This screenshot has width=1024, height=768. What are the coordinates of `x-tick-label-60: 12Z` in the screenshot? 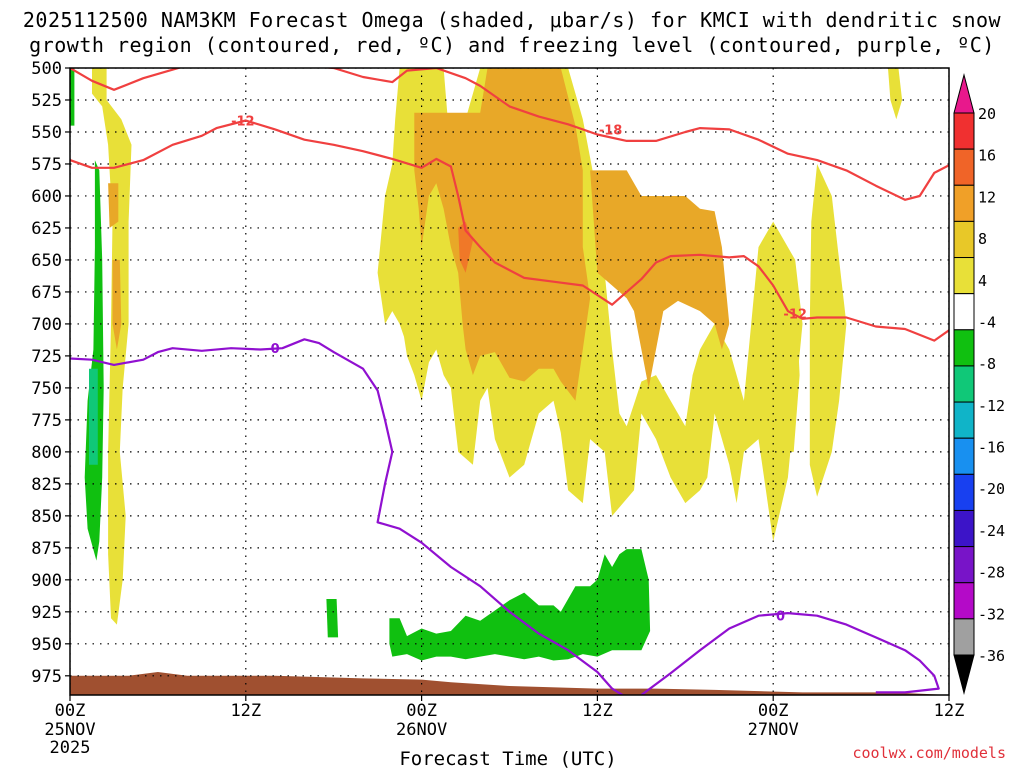 It's located at (949, 711).